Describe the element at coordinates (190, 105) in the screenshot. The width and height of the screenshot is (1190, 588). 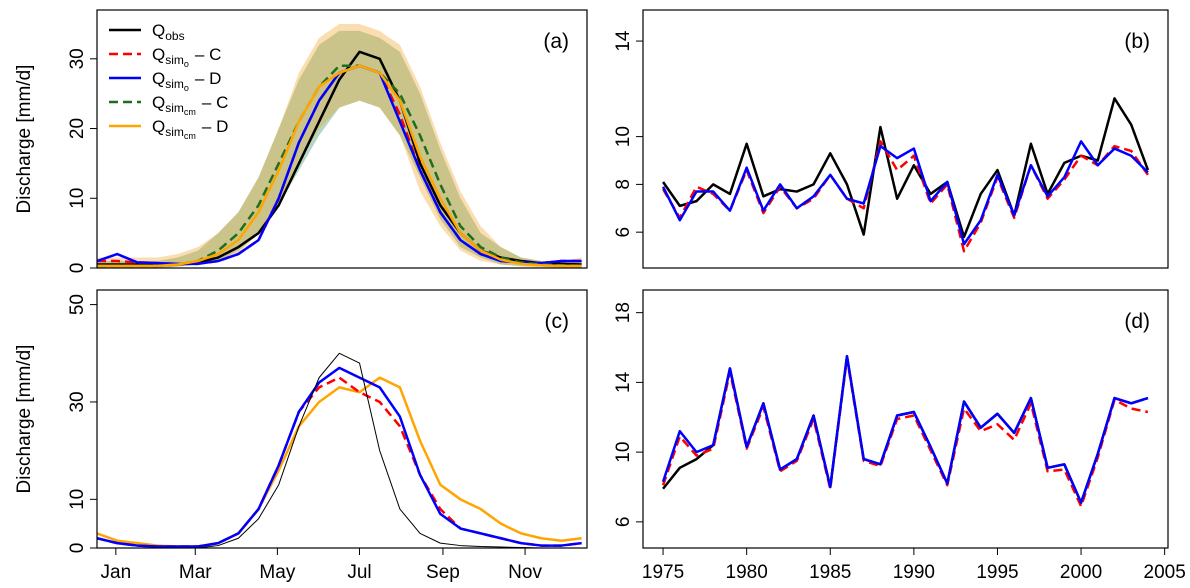
I see `legend-entry: Qsimcm – C` at that location.